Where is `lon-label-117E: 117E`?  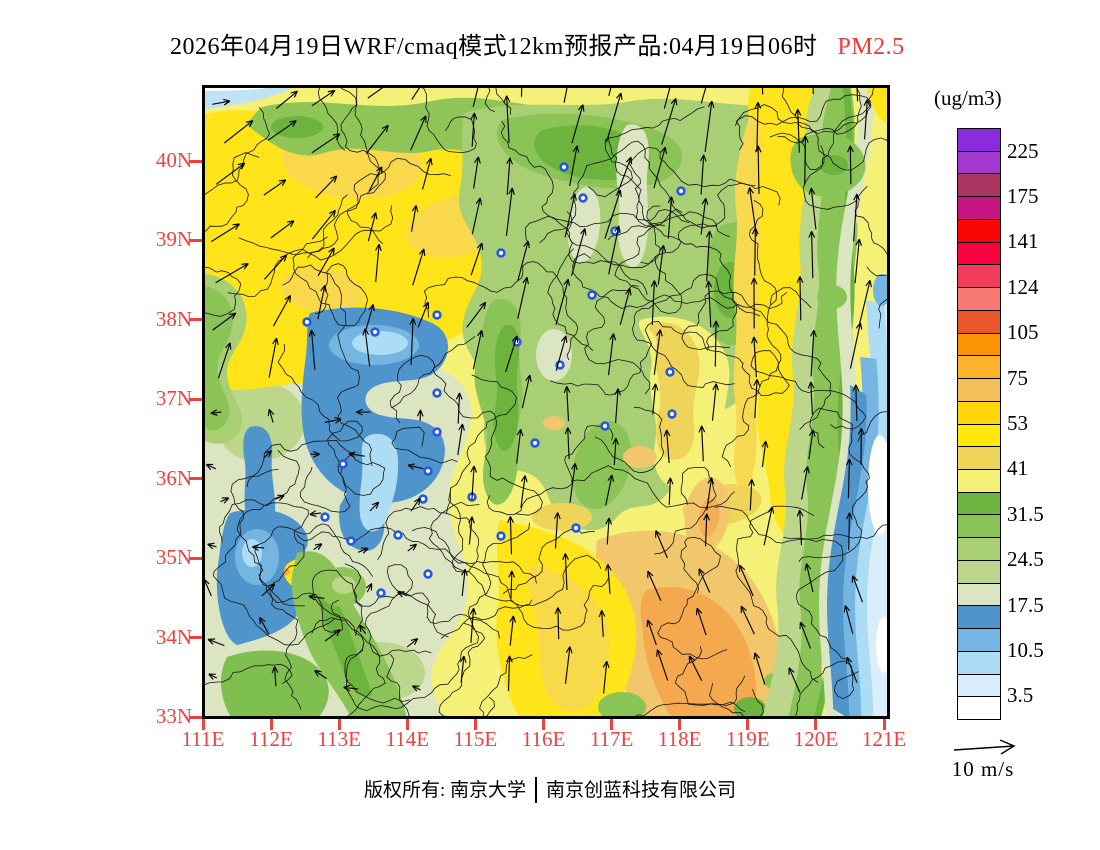
lon-label-117E: 117E is located at coordinates (611, 739).